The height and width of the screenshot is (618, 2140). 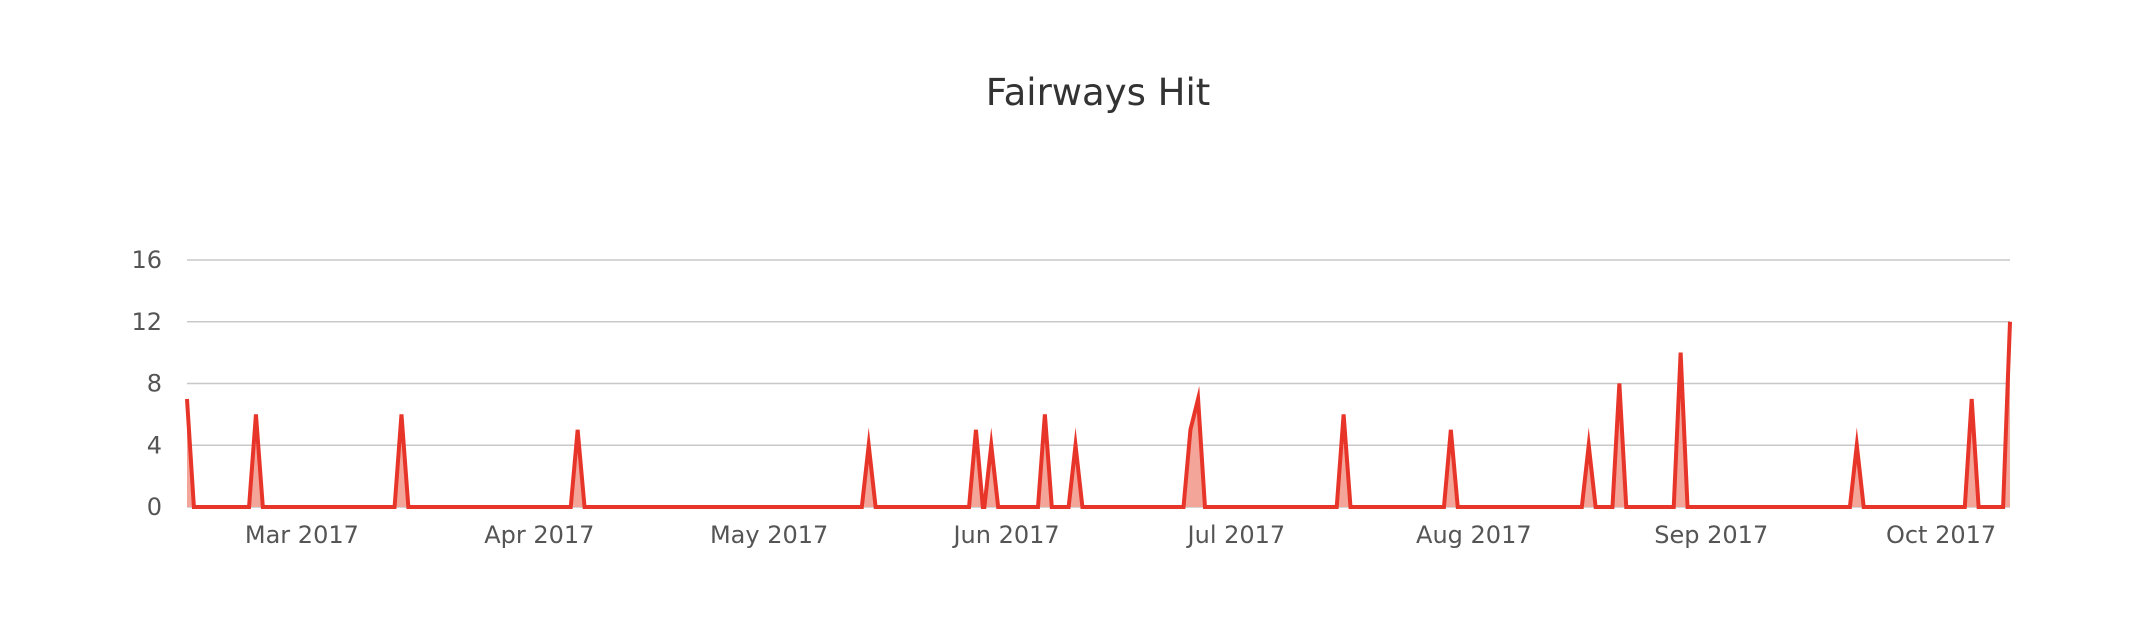 What do you see at coordinates (146, 322) in the screenshot?
I see `y-tick-label: 12` at bounding box center [146, 322].